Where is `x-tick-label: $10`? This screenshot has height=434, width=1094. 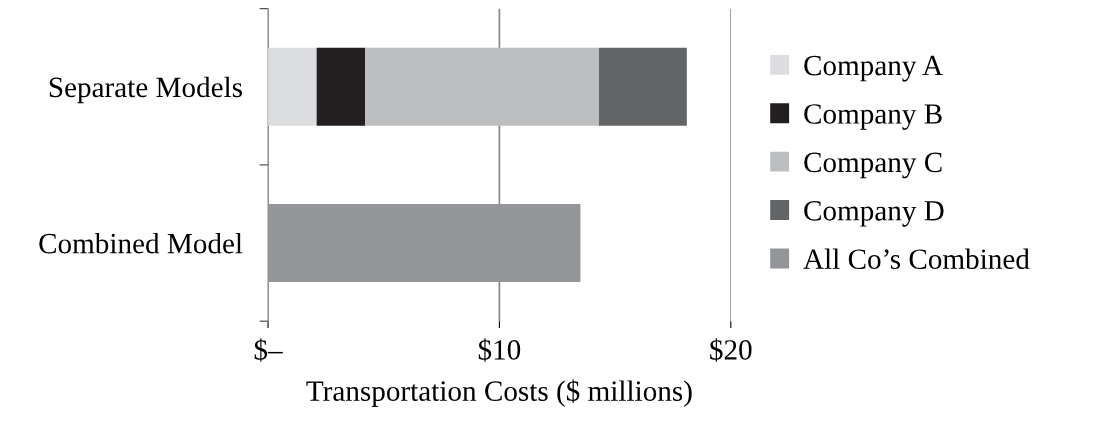 x-tick-label: $10 is located at coordinates (499, 350).